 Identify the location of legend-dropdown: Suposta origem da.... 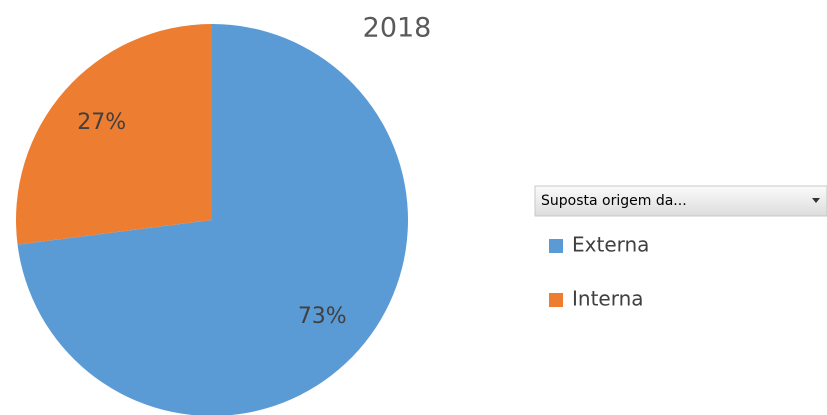
(680, 201).